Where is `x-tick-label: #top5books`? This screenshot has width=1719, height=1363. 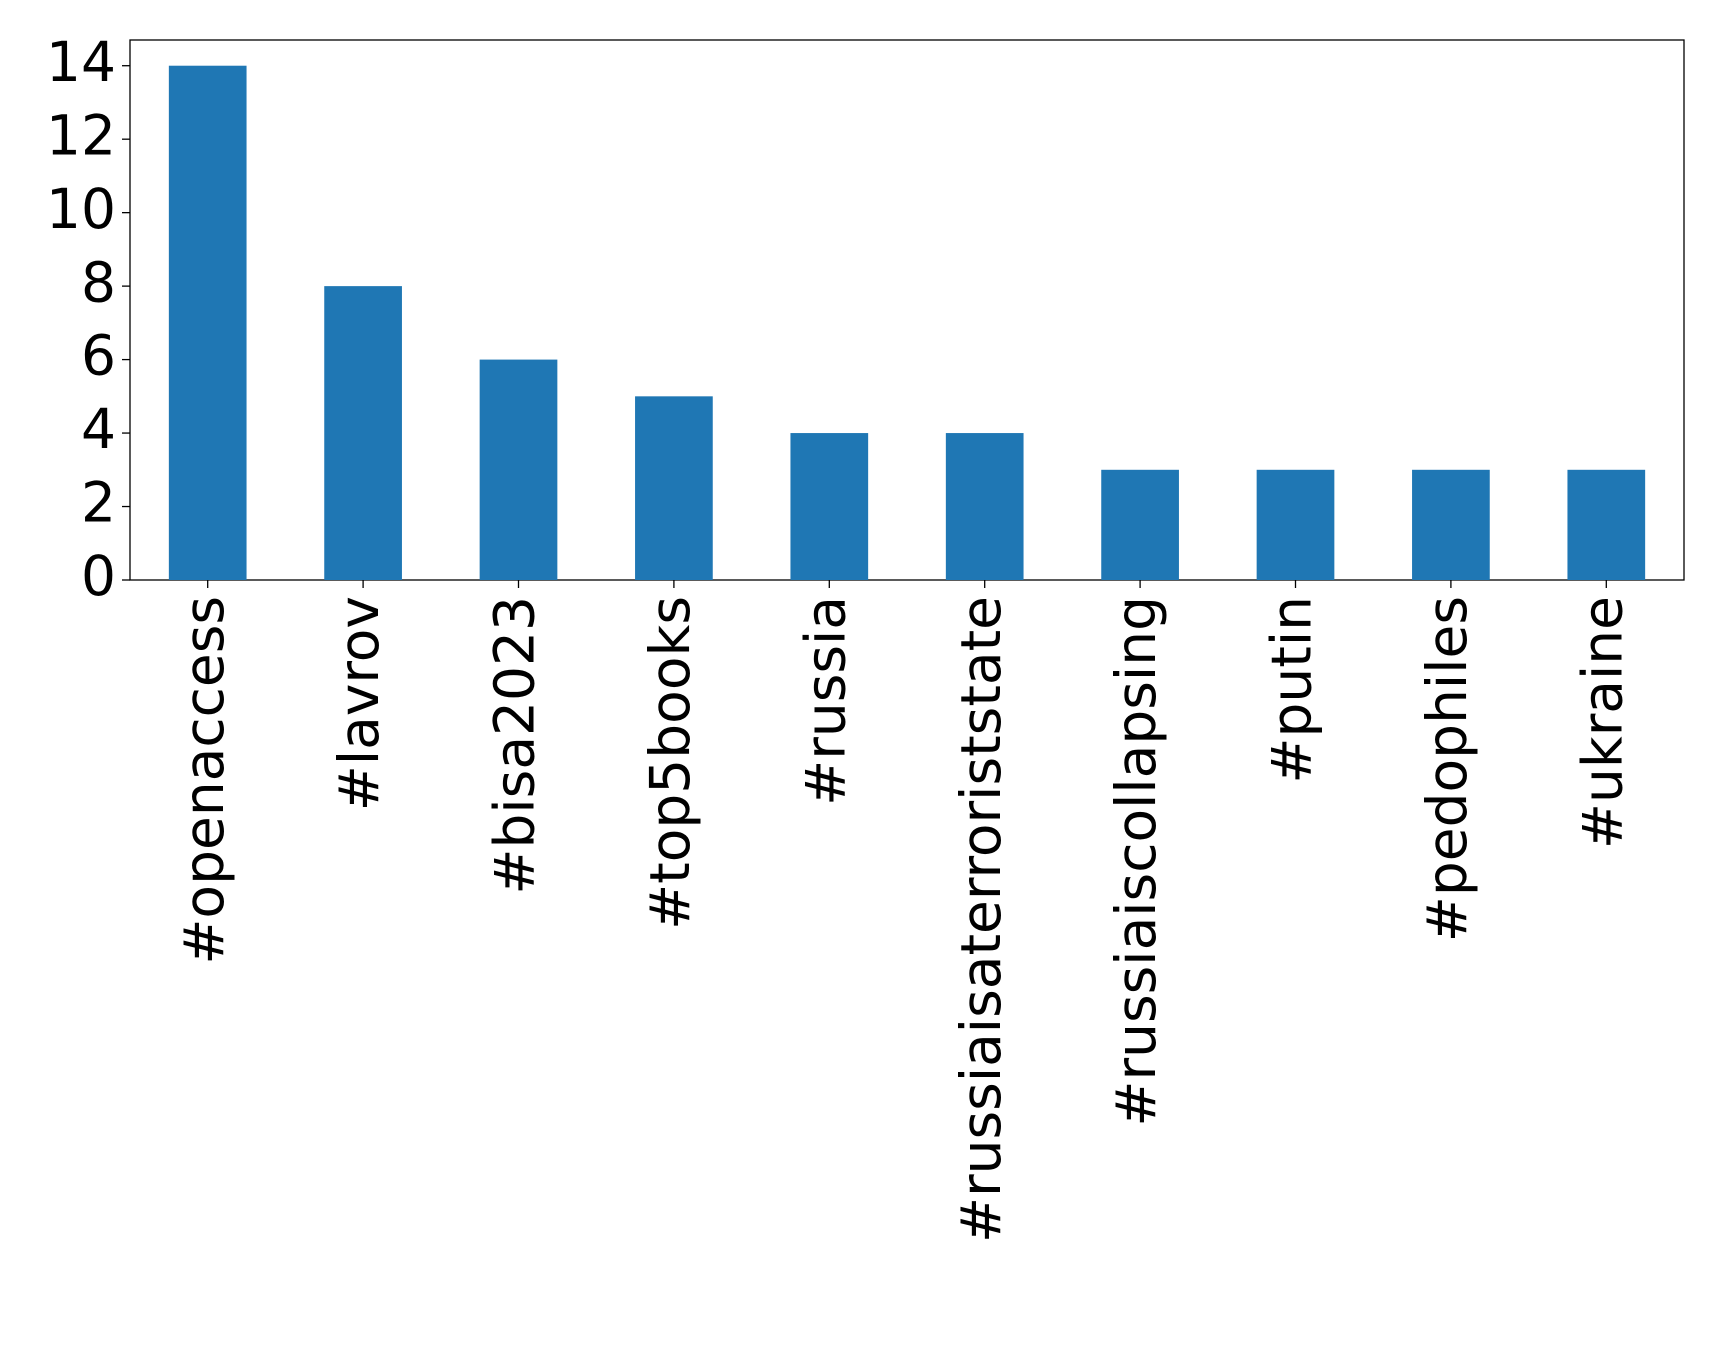 x-tick-label: #top5books is located at coordinates (670, 763).